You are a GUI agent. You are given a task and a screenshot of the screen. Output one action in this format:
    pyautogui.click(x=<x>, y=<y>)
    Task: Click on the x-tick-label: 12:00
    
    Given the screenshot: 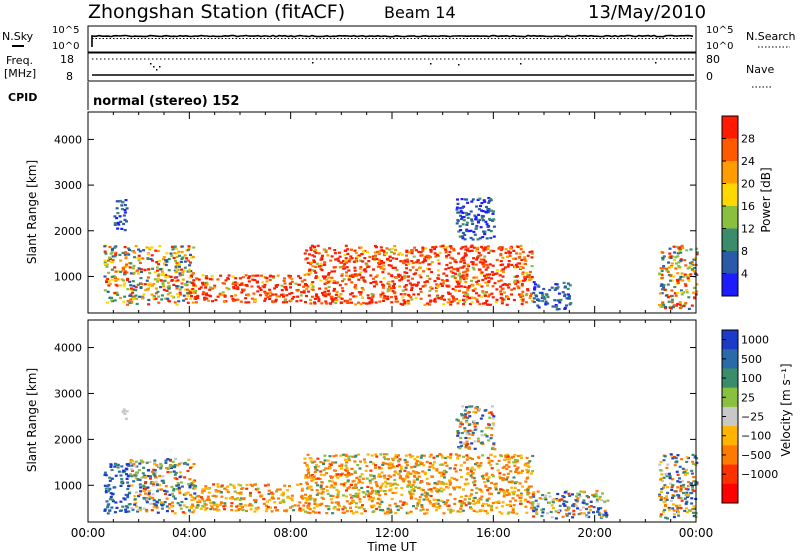 What is the action you would take?
    pyautogui.click(x=392, y=533)
    